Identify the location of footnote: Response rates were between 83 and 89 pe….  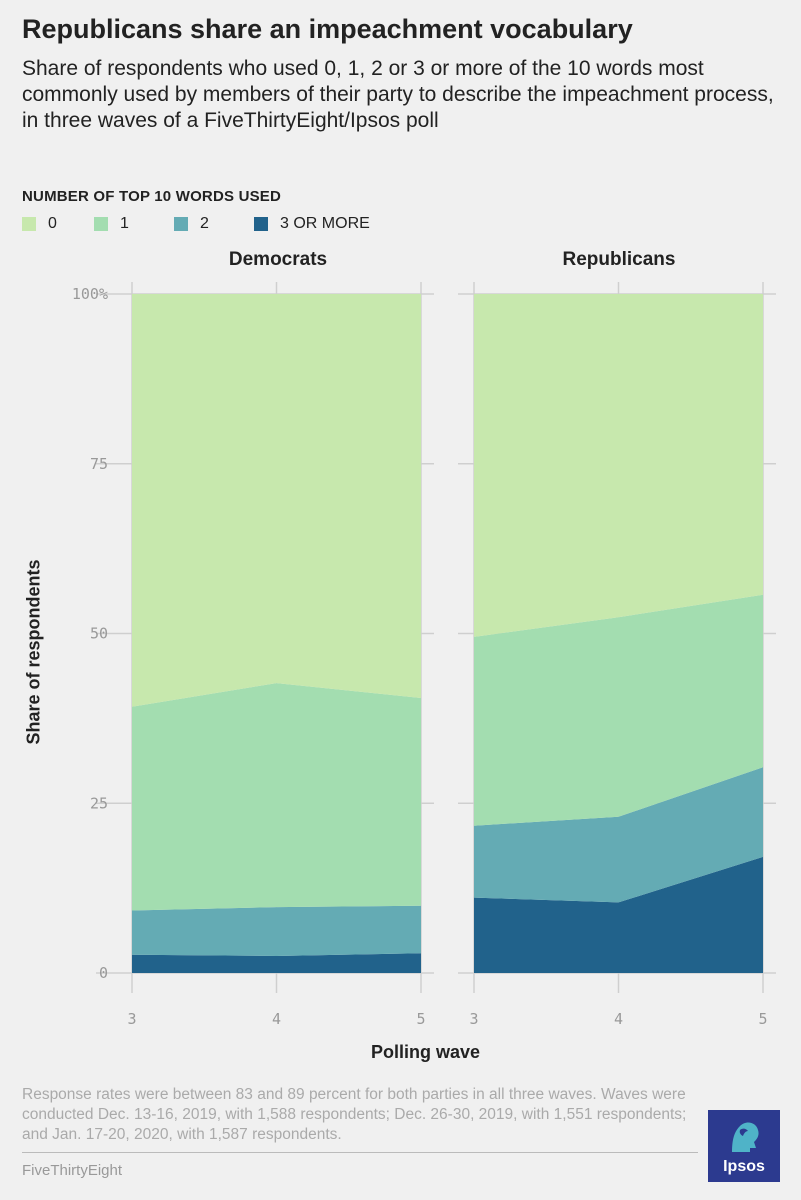
(354, 1114).